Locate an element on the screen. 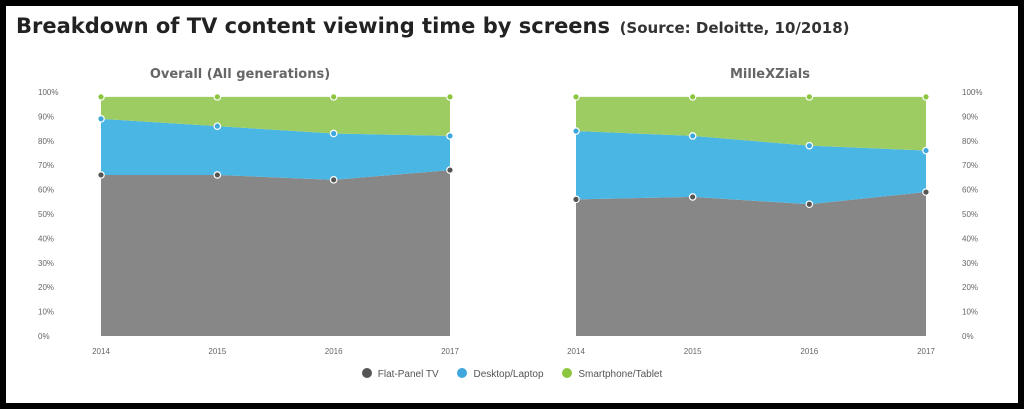 Image resolution: width=1024 pixels, height=409 pixels. legend-label: Smartphone/Tablet is located at coordinates (620, 374).